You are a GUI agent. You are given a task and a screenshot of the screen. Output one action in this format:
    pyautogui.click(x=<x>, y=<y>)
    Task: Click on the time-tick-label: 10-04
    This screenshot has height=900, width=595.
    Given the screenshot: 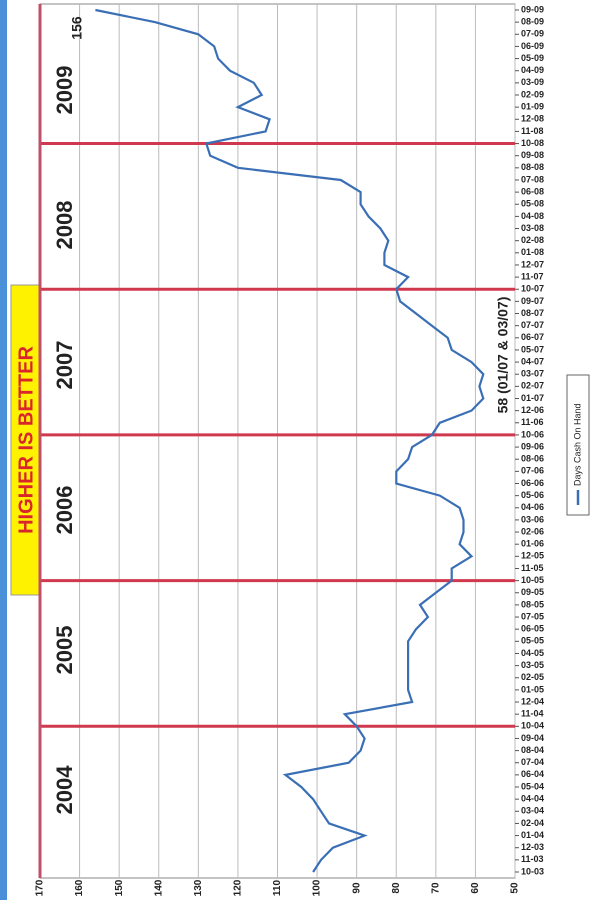 What is the action you would take?
    pyautogui.click(x=532, y=726)
    